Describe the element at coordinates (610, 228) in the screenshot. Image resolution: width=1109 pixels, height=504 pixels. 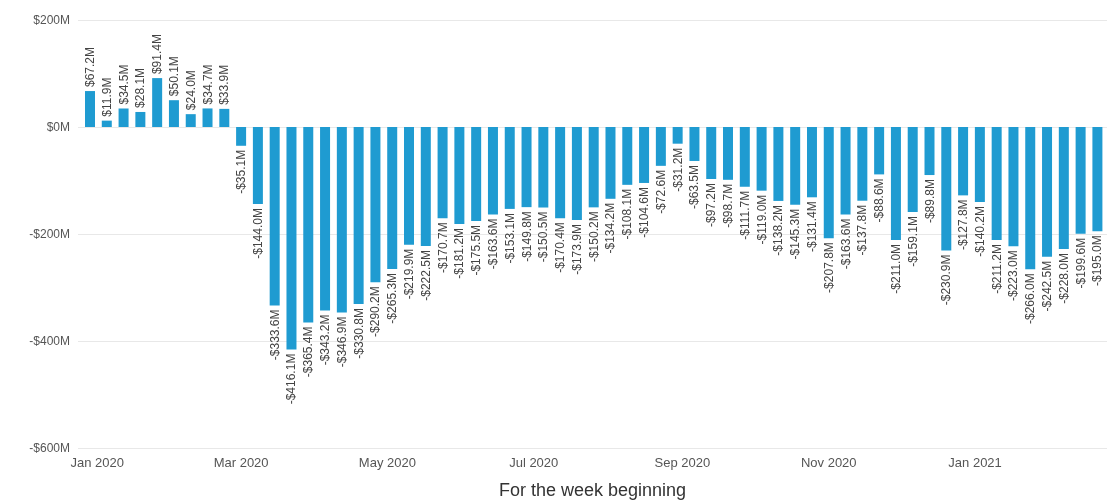
I see `data-label: -$134.2M` at that location.